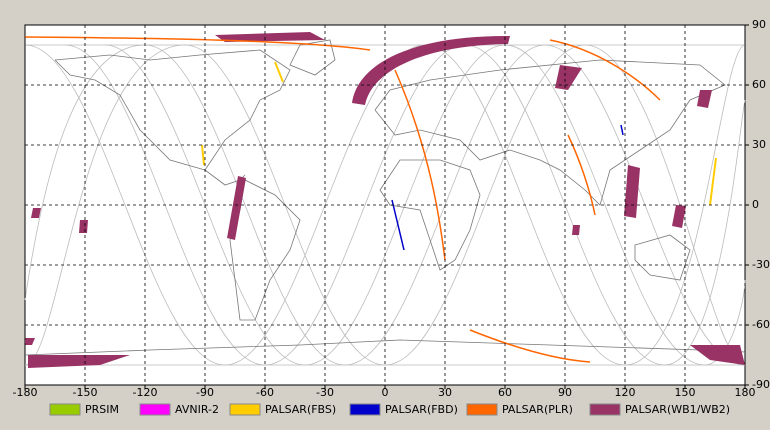 The width and height of the screenshot is (770, 430). Describe the element at coordinates (761, 264) in the screenshot. I see `y-tick-label: -30` at that location.